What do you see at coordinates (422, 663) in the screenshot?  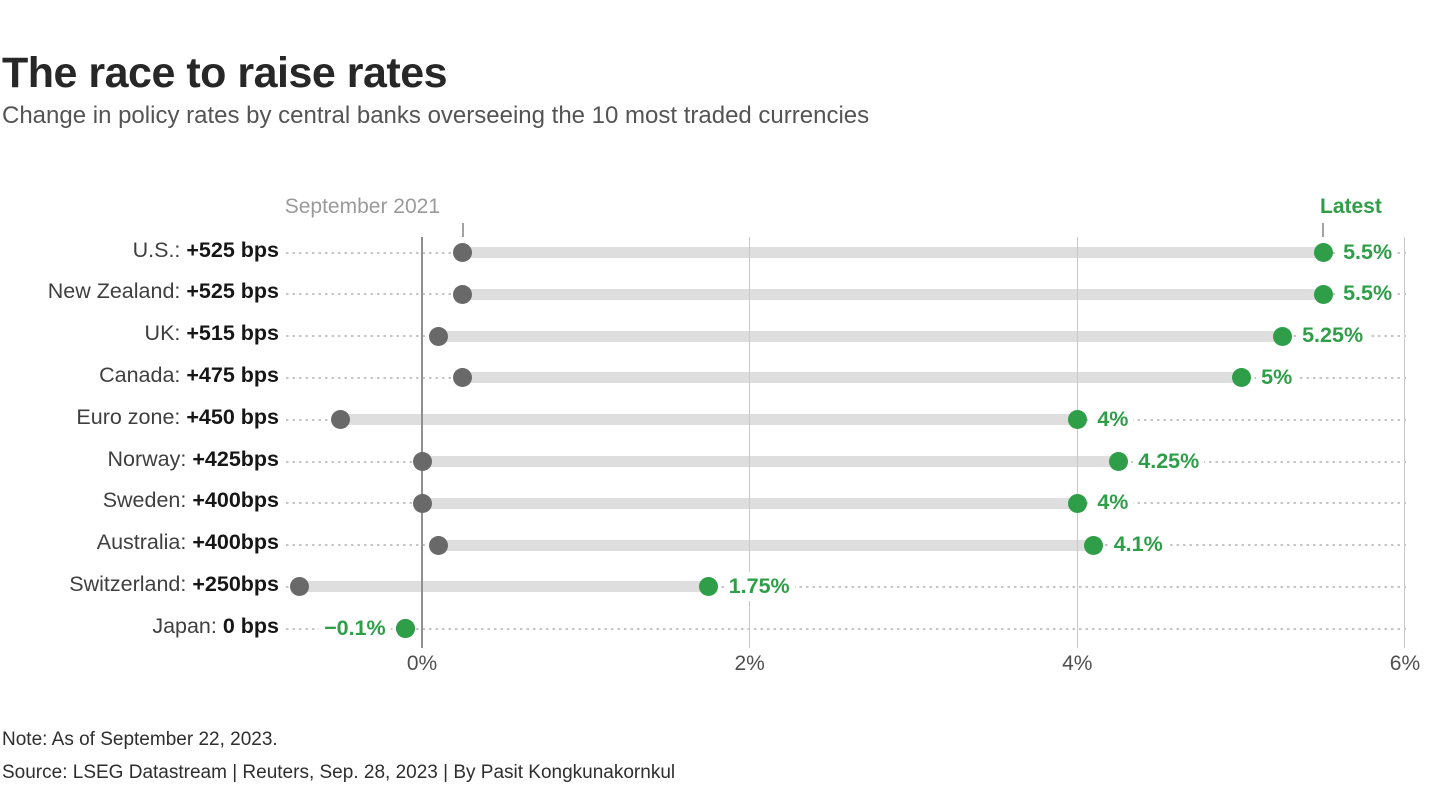 I see `x-tick-label: 0%` at bounding box center [422, 663].